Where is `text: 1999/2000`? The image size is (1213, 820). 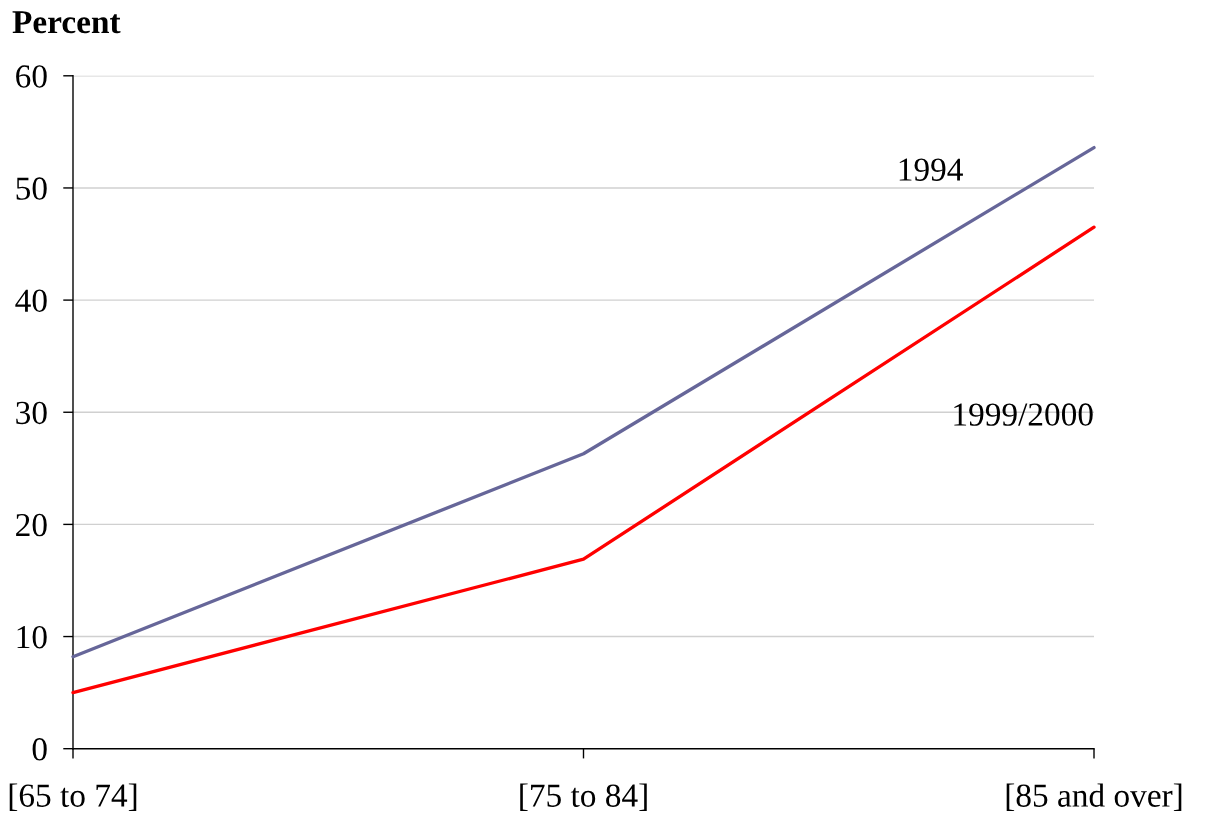
text: 1999/2000 is located at coordinates (1023, 414).